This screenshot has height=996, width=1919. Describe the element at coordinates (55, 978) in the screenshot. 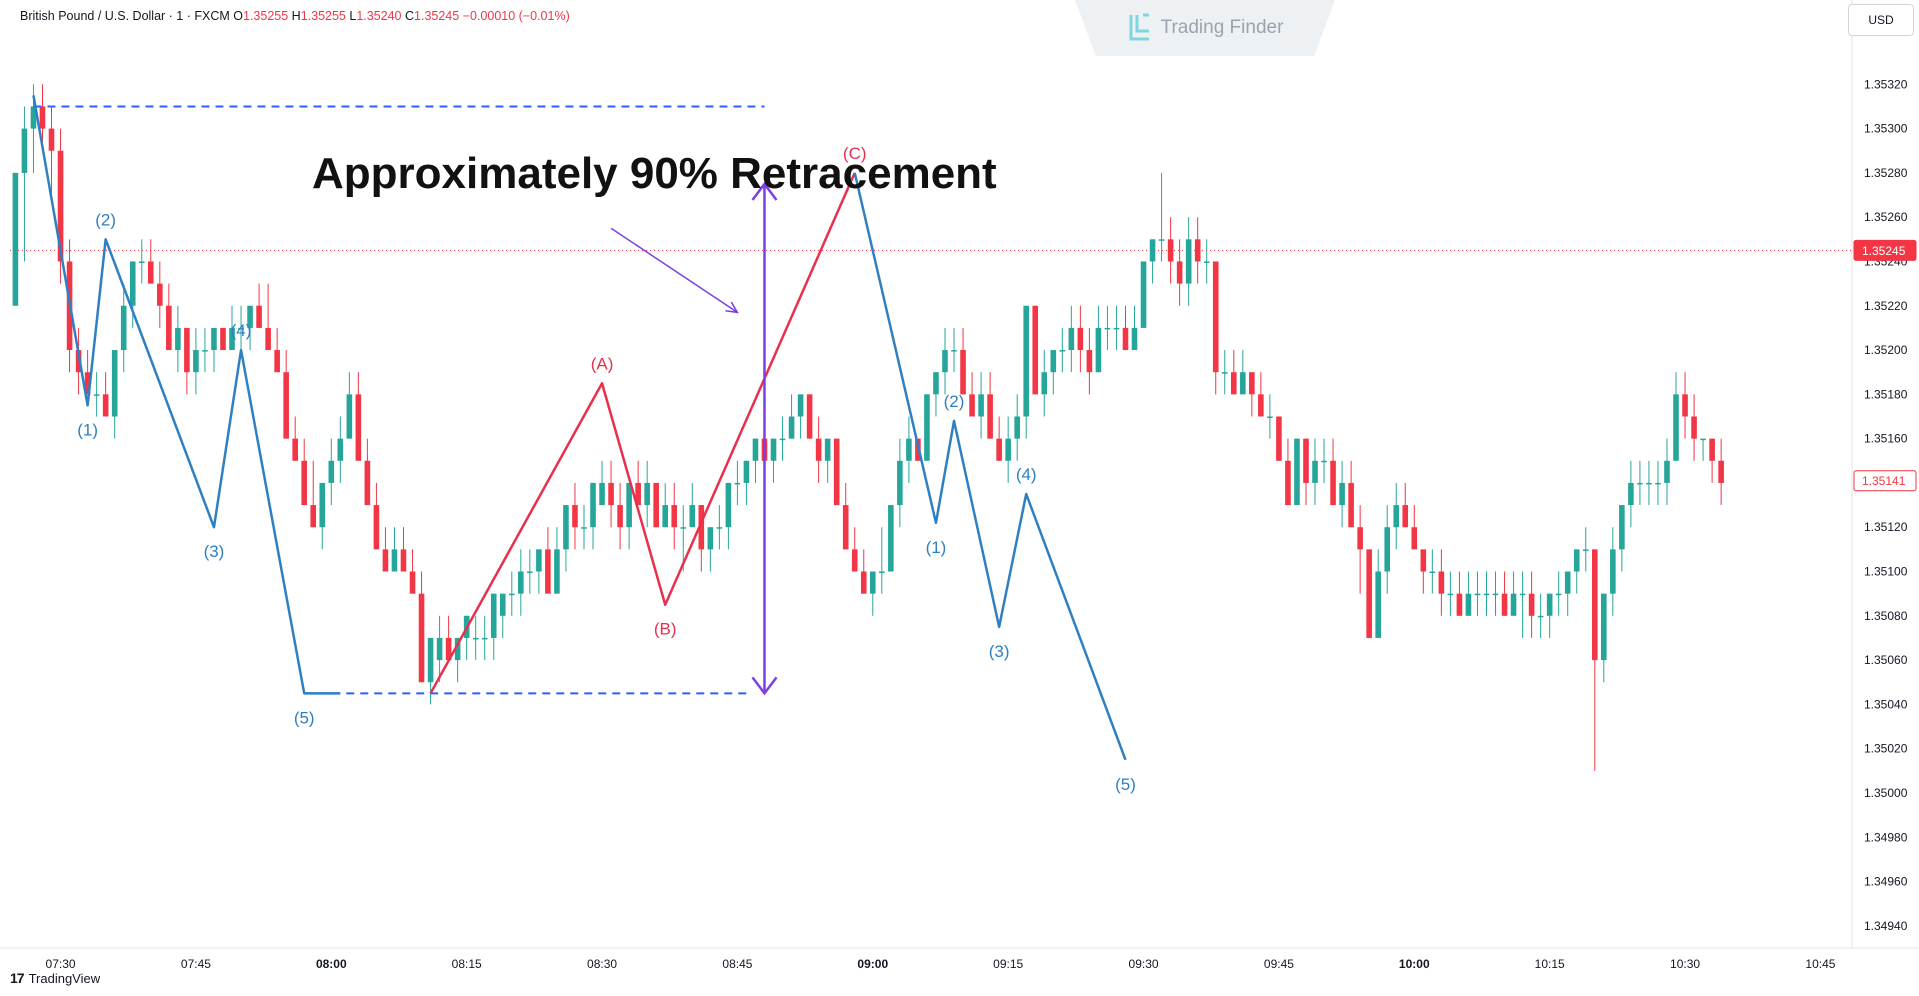

I see `tradingview-footer: 17 TradingView` at that location.